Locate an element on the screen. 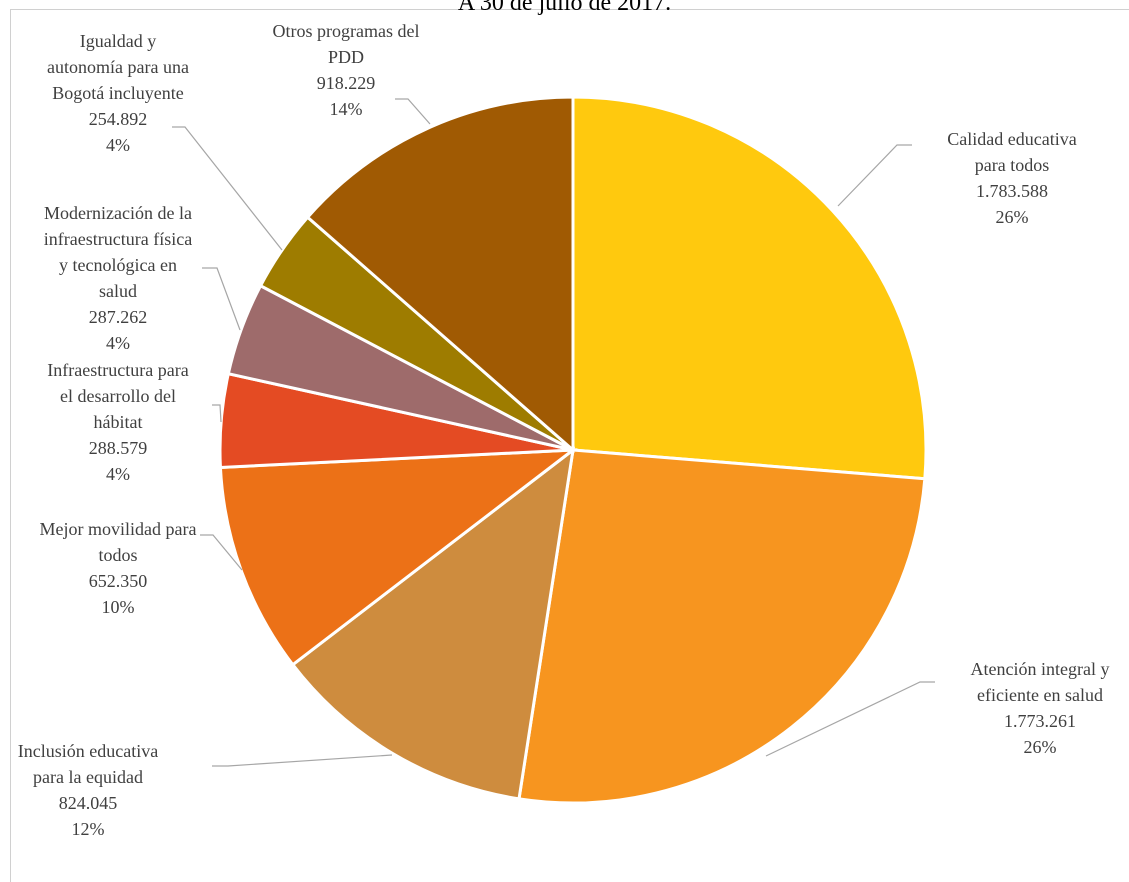  slice-label-percent: 12% is located at coordinates (88, 829).